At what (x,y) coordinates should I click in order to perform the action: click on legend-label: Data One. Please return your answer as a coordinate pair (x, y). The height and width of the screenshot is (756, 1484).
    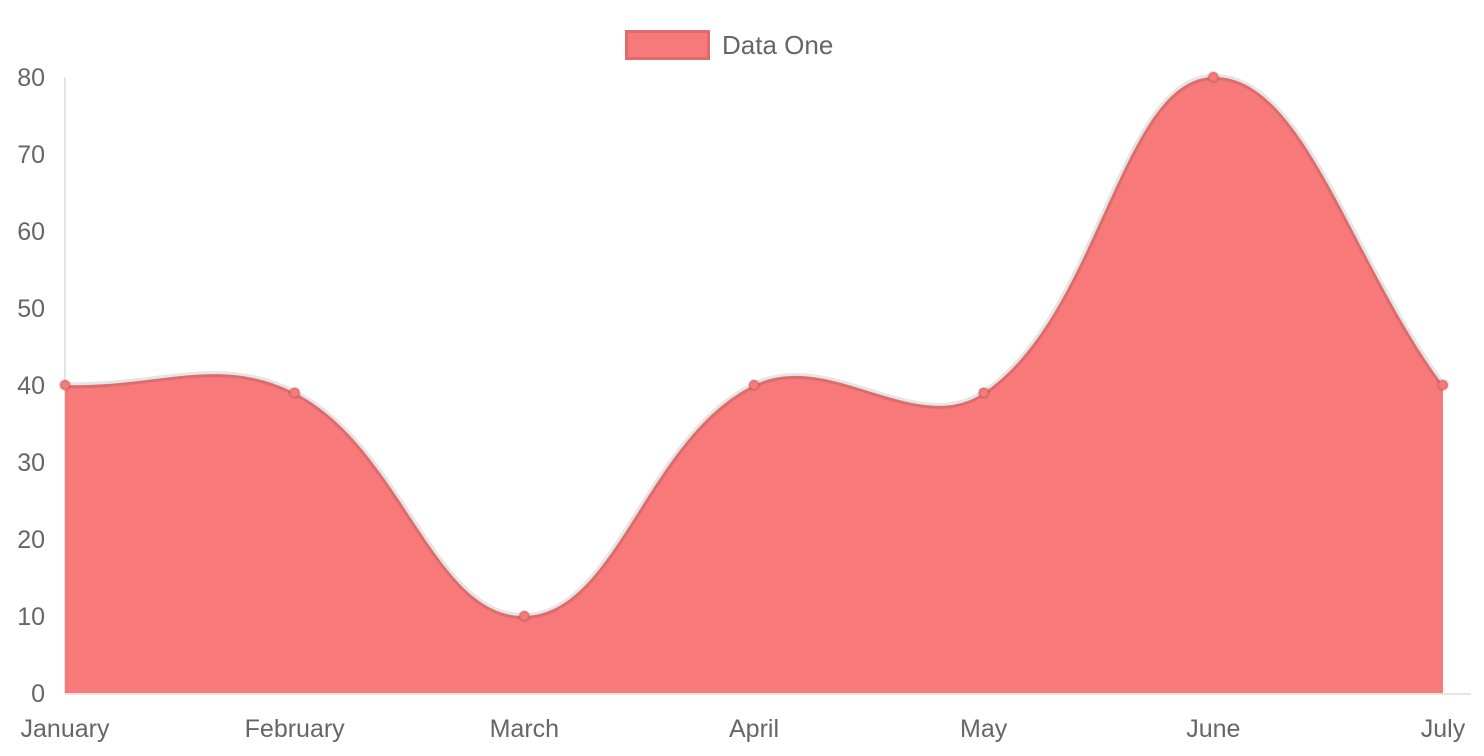
    Looking at the image, I should click on (778, 45).